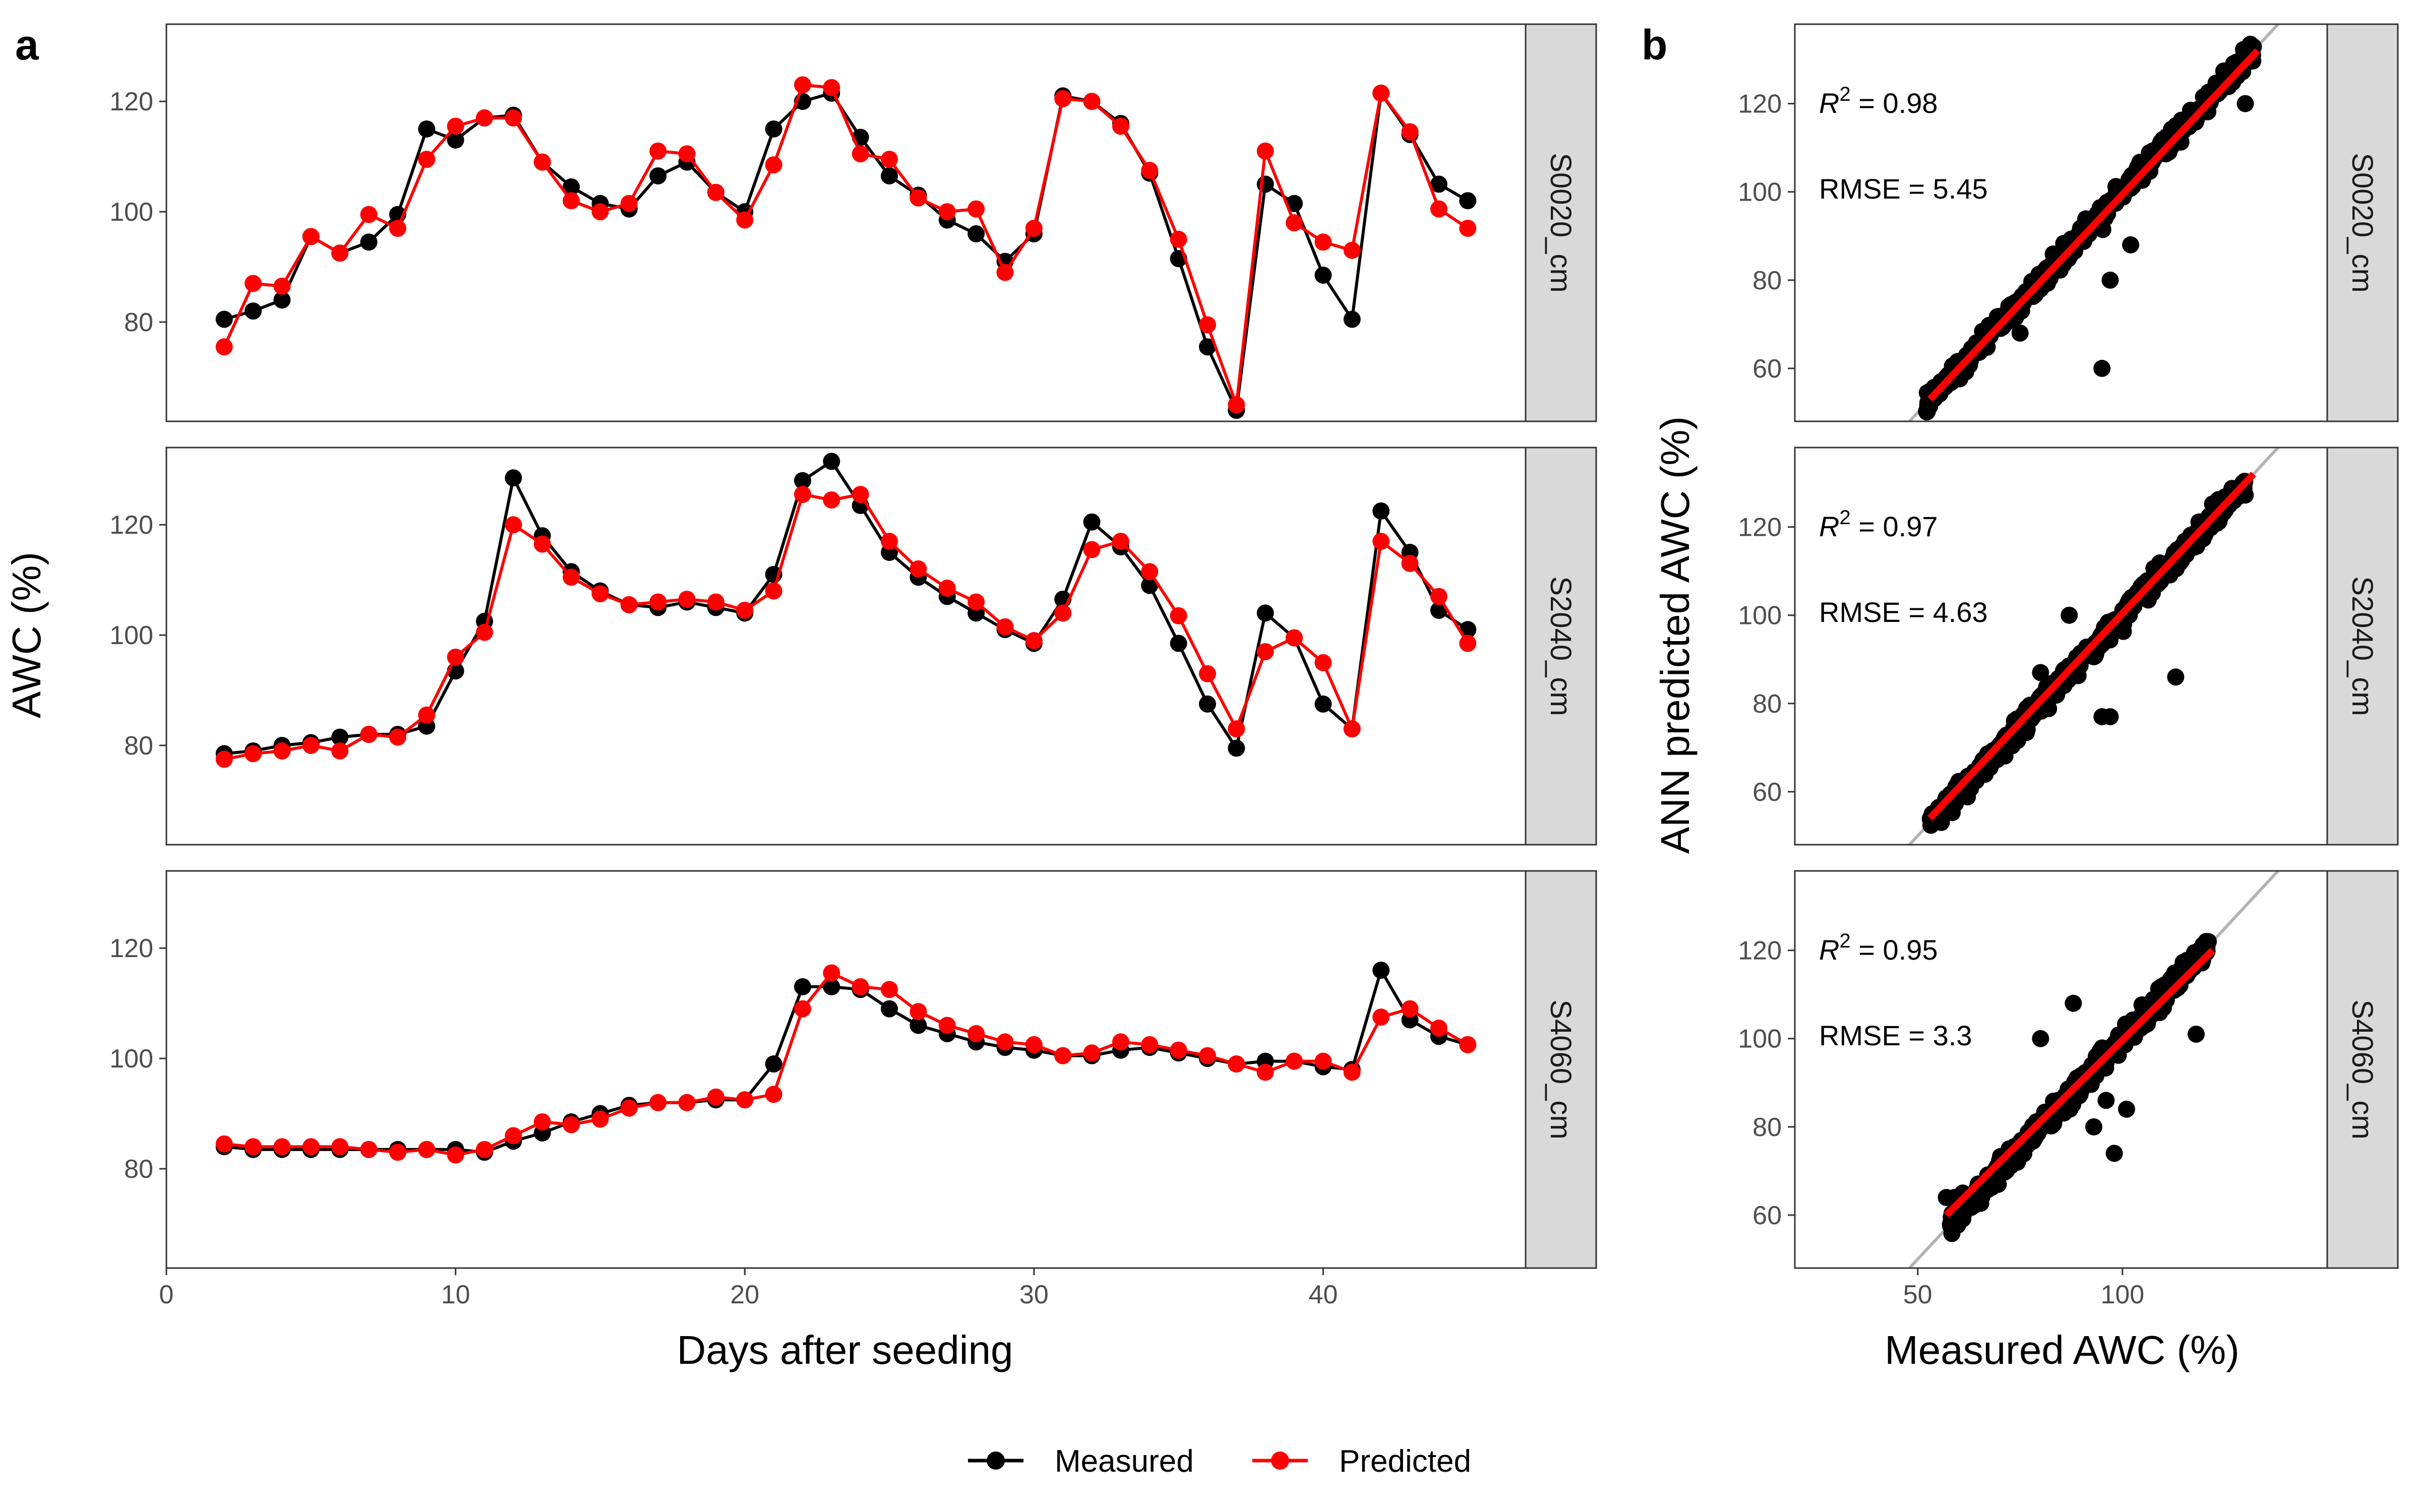 Image resolution: width=2420 pixels, height=1512 pixels. I want to click on legend-measured-point, so click(996, 1461).